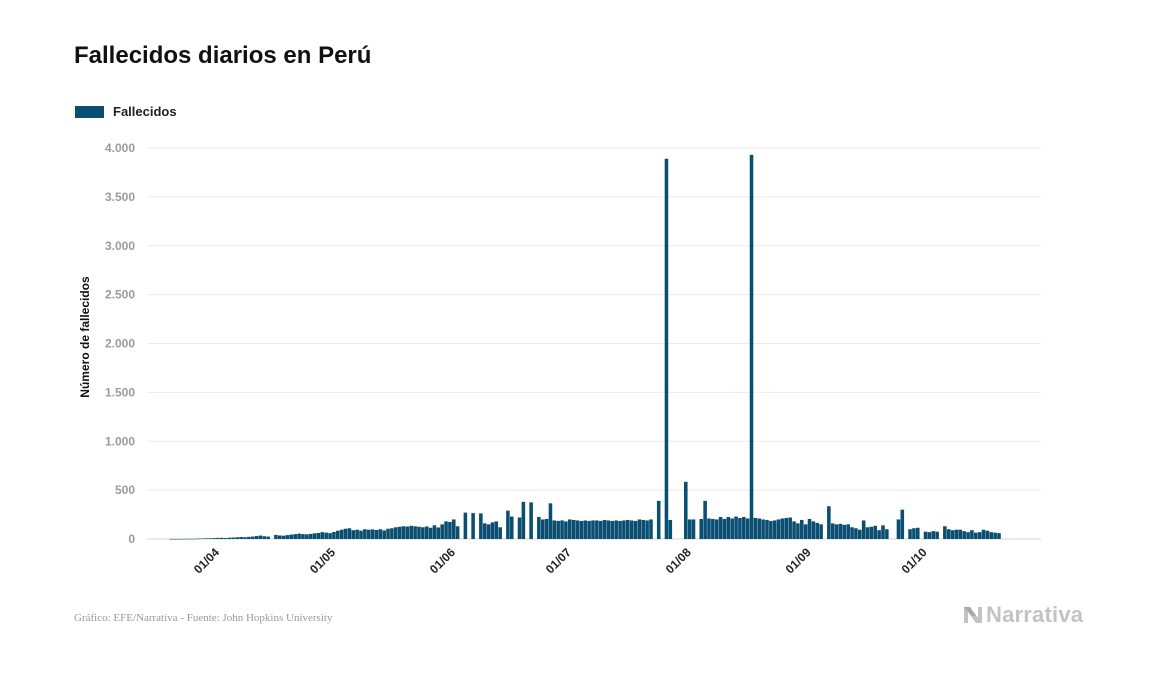 The height and width of the screenshot is (674, 1157). I want to click on y-tick-label: 3.000, so click(120, 246).